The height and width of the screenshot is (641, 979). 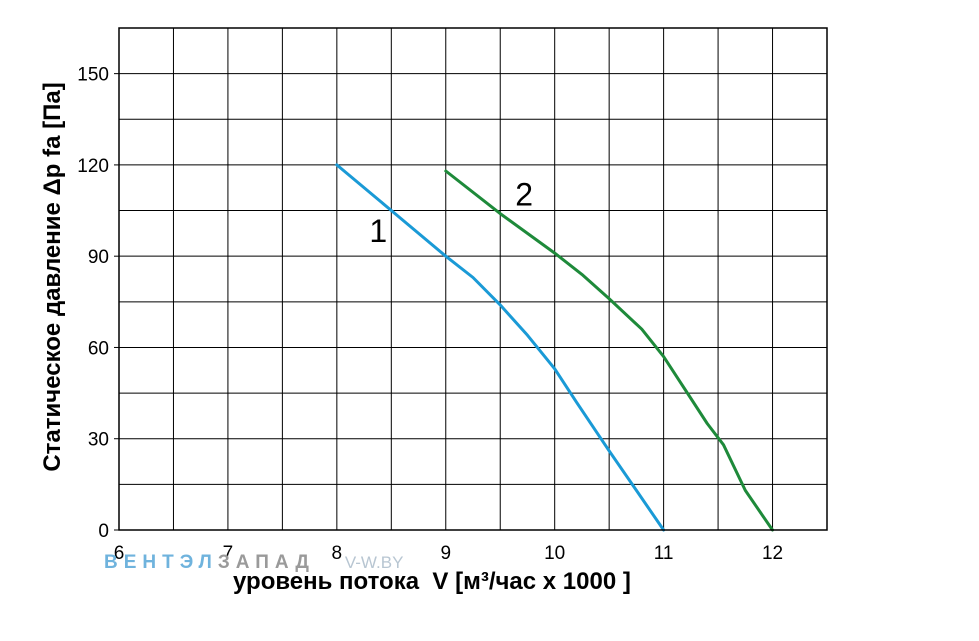 What do you see at coordinates (98, 303) in the screenshot?
I see `y-tick-labels: 0 30 60 90 120 150` at bounding box center [98, 303].